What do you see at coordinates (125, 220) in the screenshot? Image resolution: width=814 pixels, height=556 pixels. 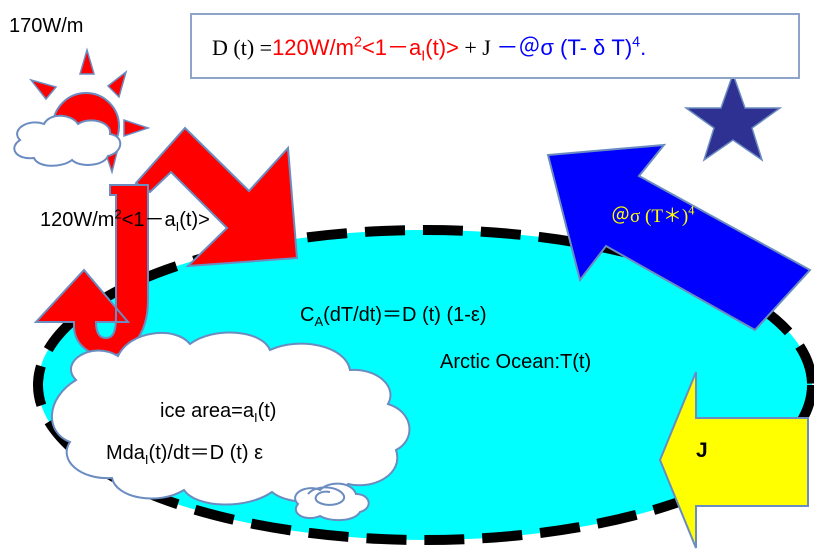 I see `absorbed-insolation-label: 120W/m2<1－aI(t)>` at bounding box center [125, 220].